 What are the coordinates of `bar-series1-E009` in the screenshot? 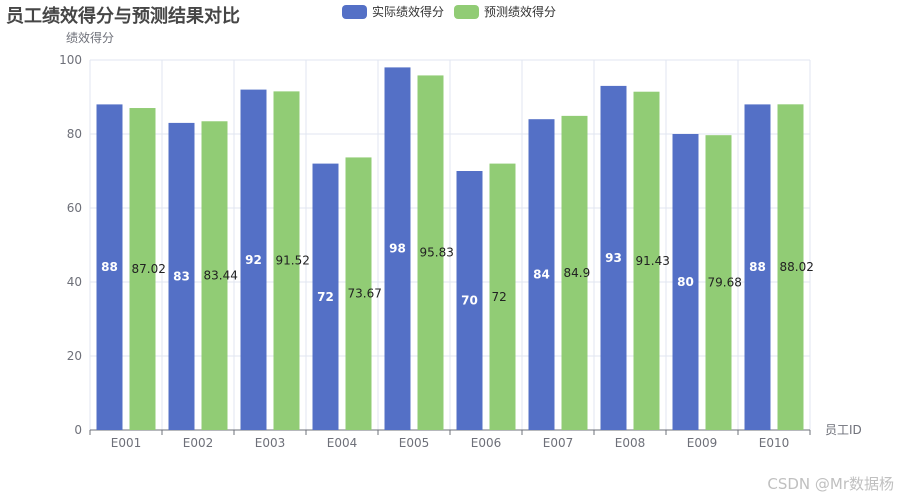 It's located at (718, 282).